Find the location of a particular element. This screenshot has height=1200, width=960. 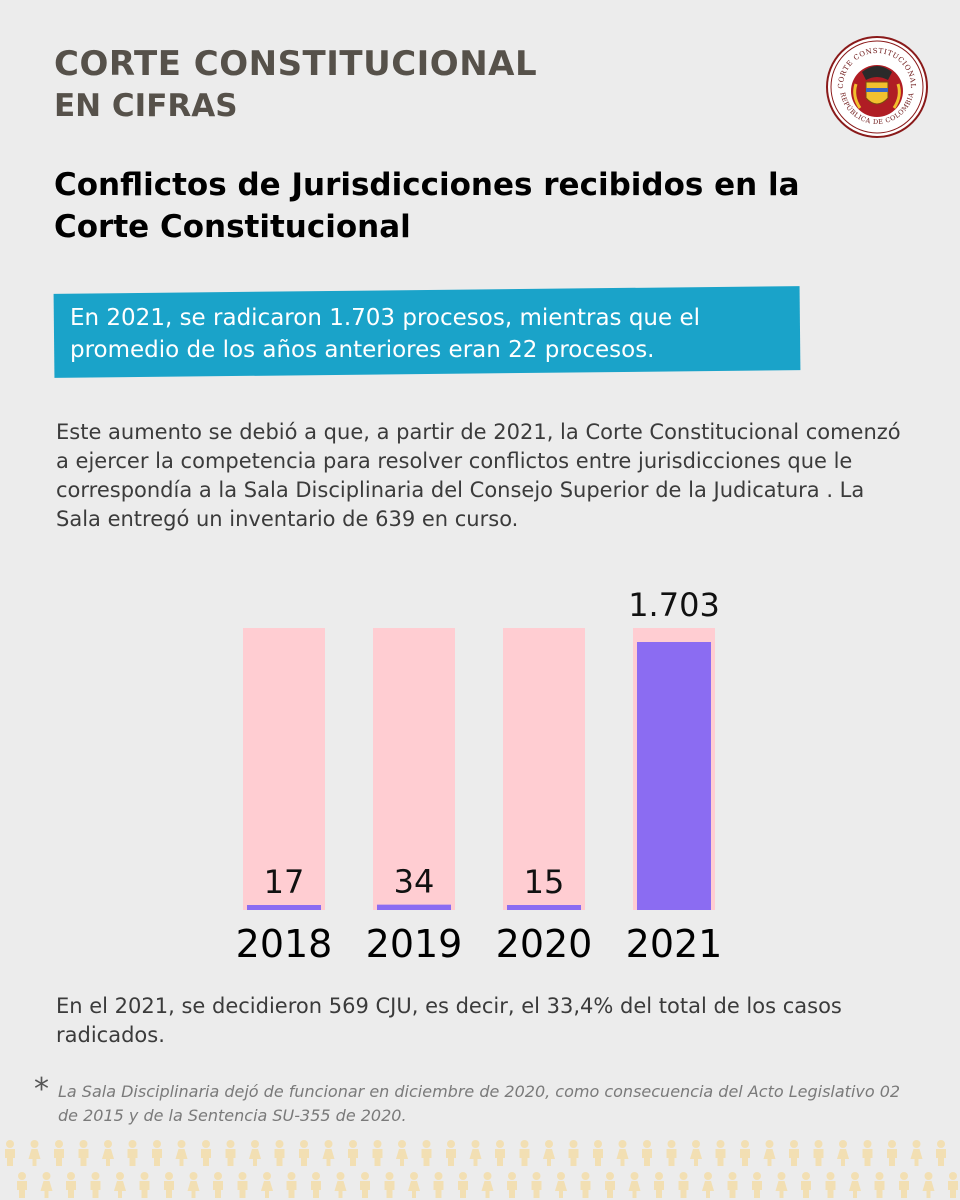

brand-title: CORTE CONSTITUCIONAL is located at coordinates (296, 64).